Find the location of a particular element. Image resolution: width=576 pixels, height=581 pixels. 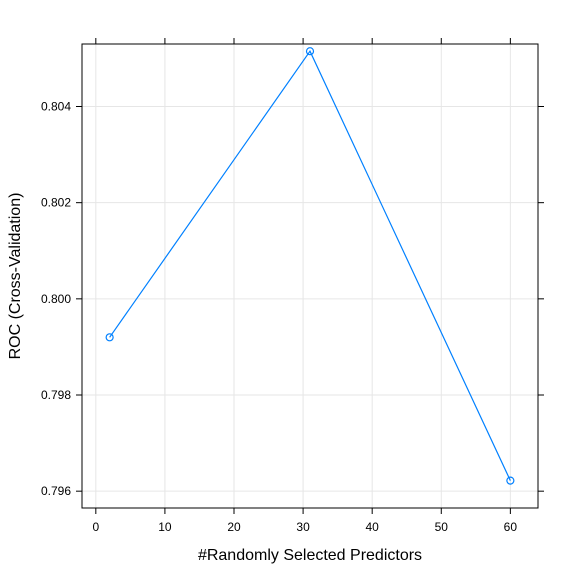

x-tick-label-60: 60 is located at coordinates (511, 527).